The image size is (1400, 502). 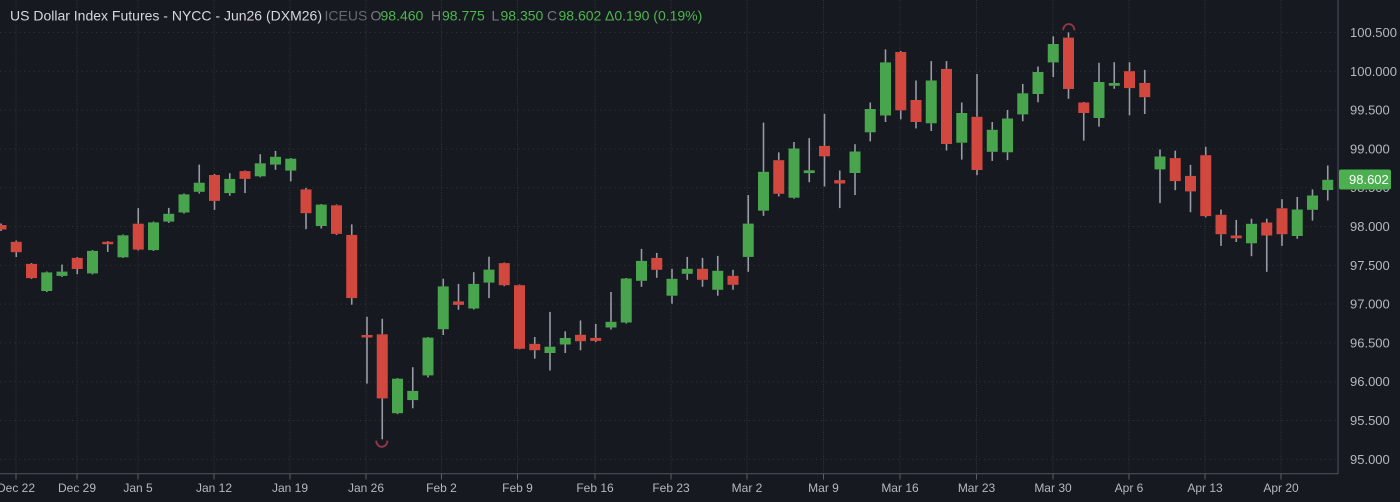 What do you see at coordinates (1370, 459) in the screenshot?
I see `svg-text: 95.000` at bounding box center [1370, 459].